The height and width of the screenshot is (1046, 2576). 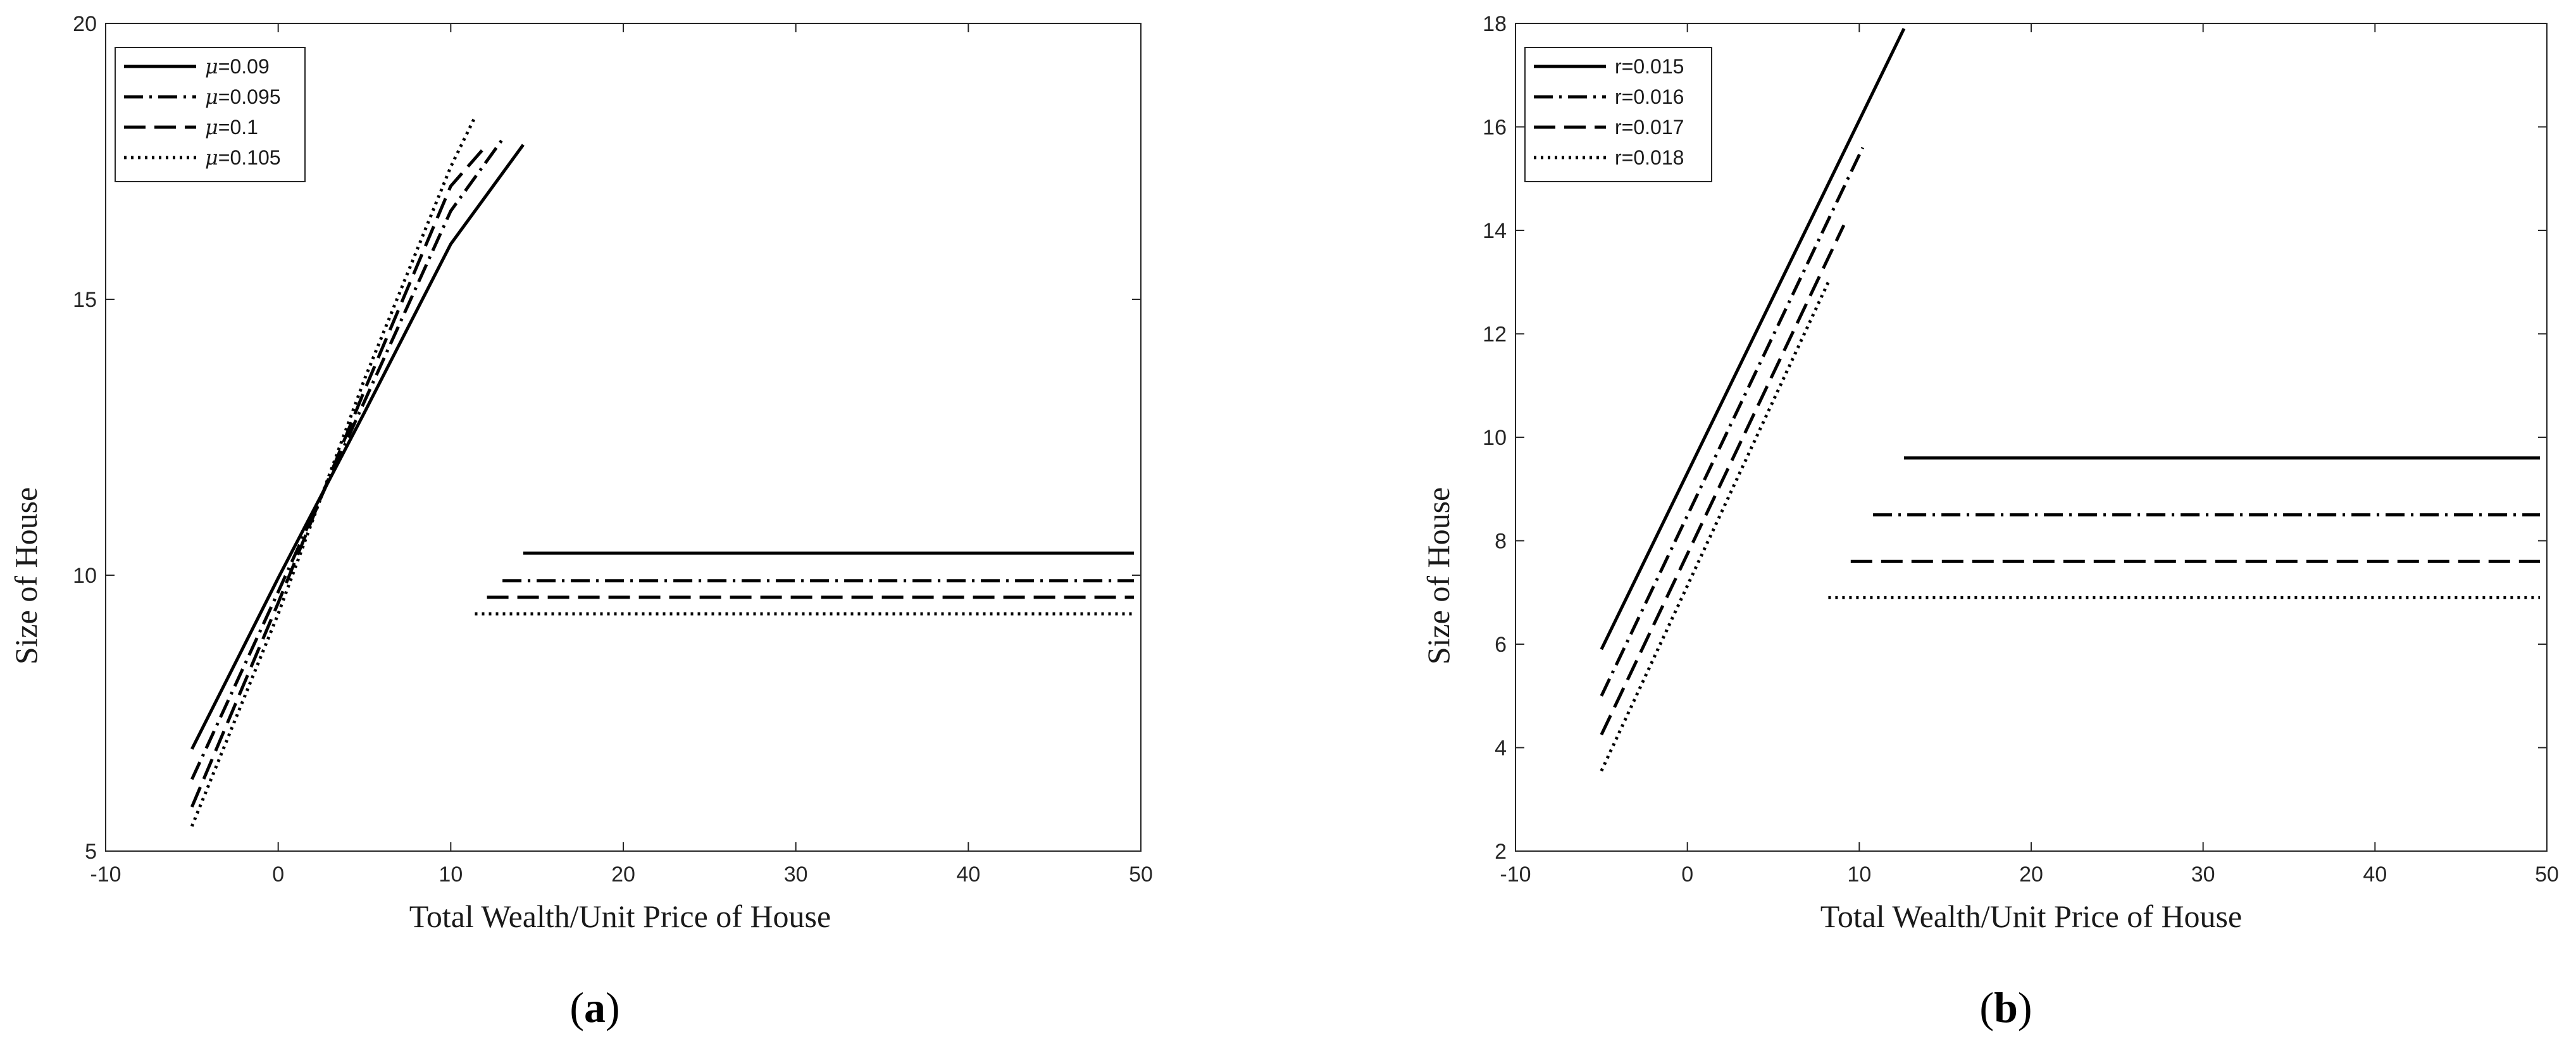 I want to click on panel-b-caption-letter: b, so click(x=2006, y=1007).